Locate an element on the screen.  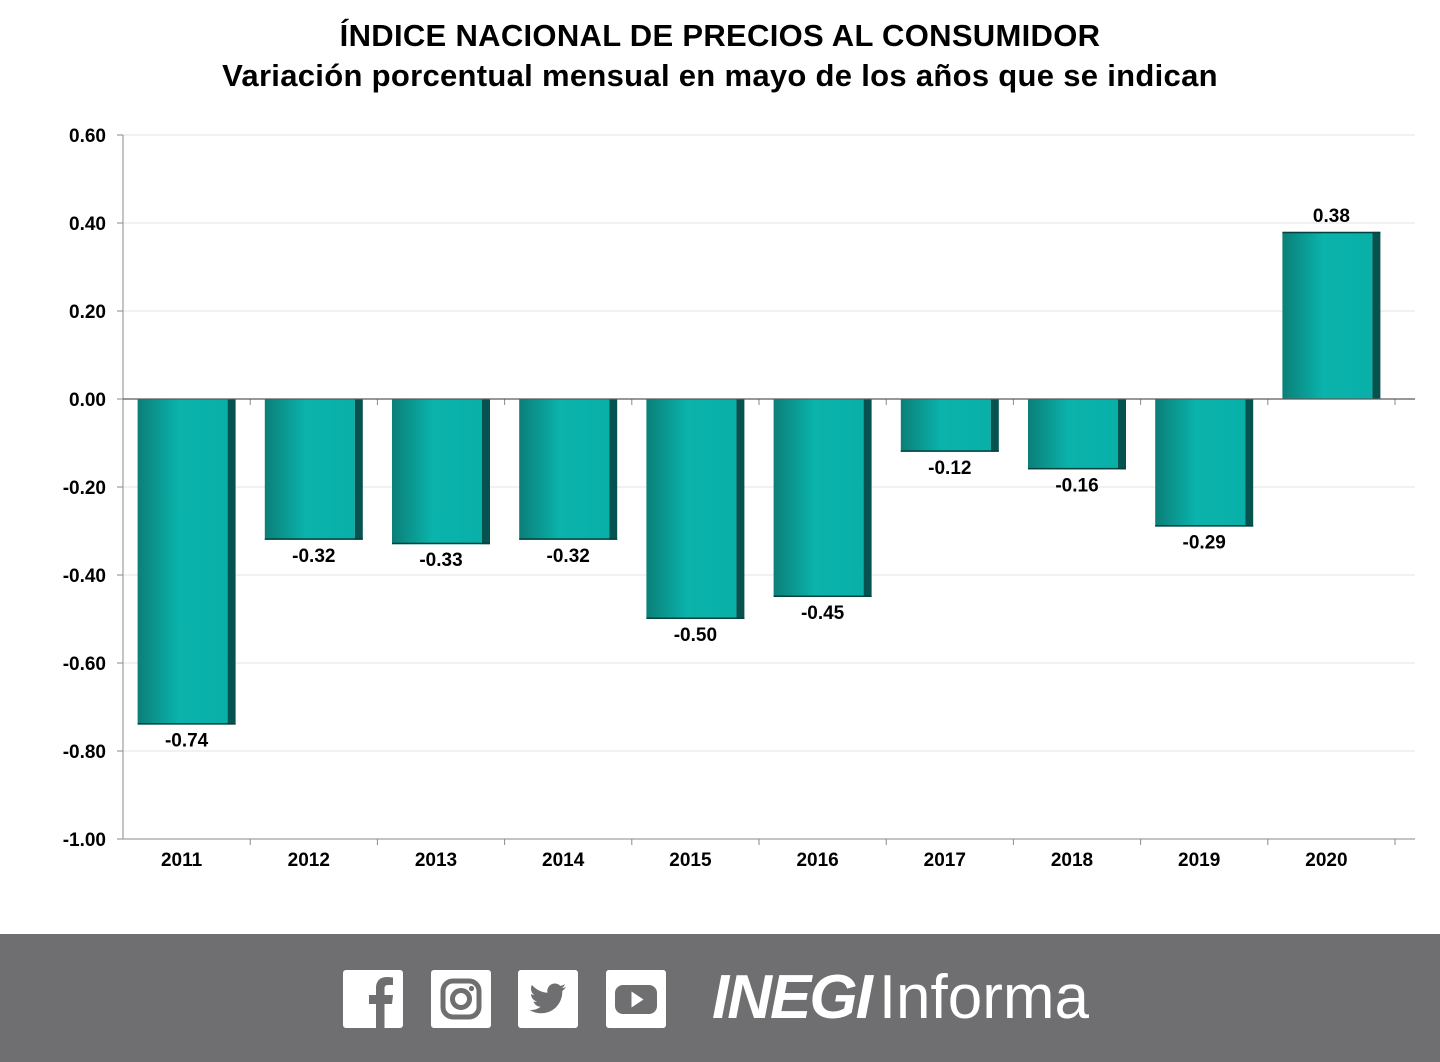
x-tick-label: 2019 is located at coordinates (1199, 860).